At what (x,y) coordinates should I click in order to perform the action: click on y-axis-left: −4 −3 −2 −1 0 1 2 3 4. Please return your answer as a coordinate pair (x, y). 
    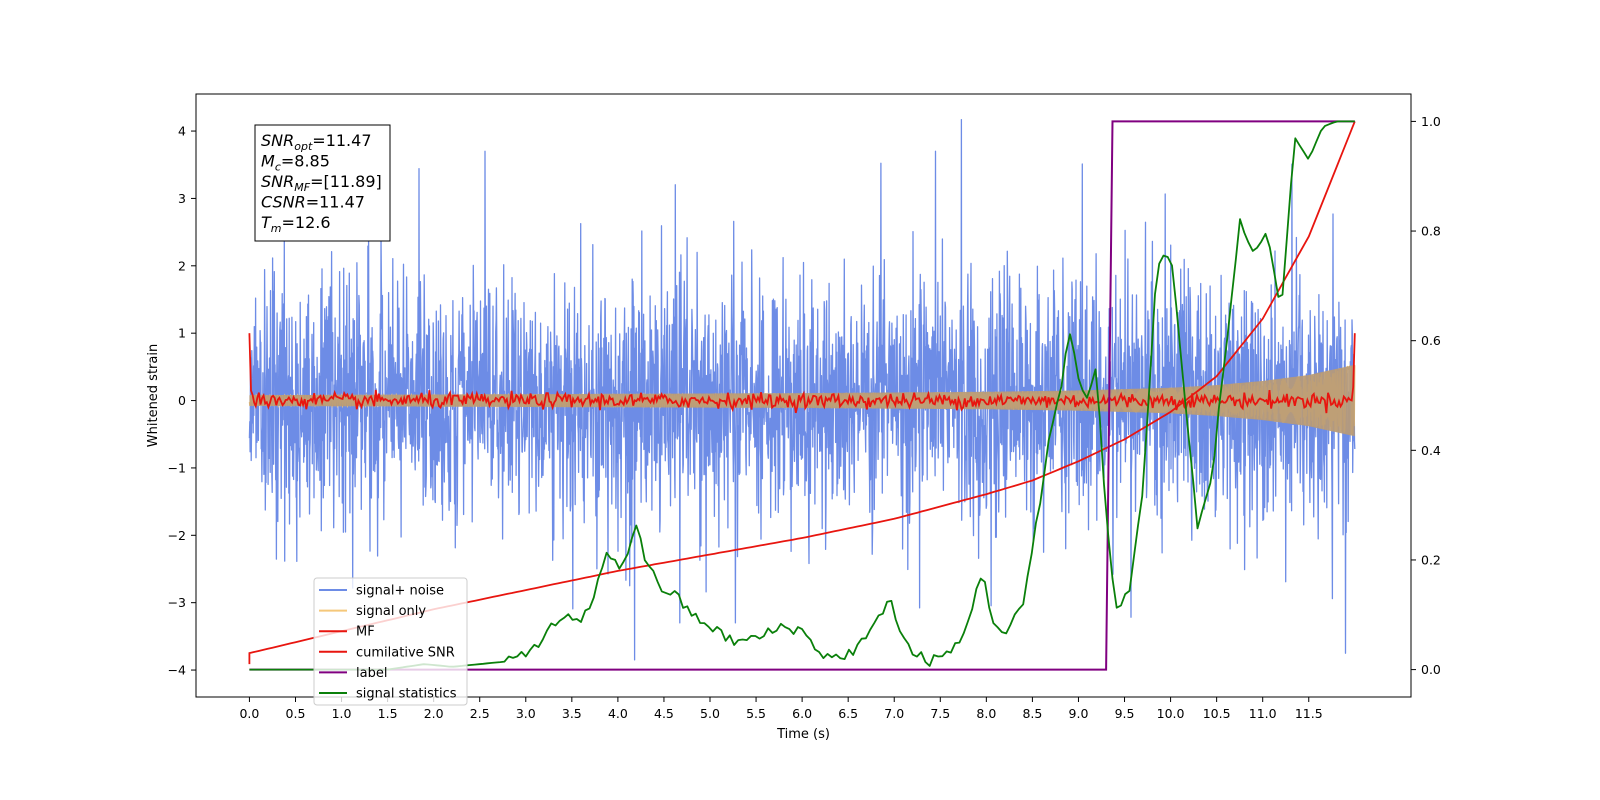
    Looking at the image, I should click on (182, 401).